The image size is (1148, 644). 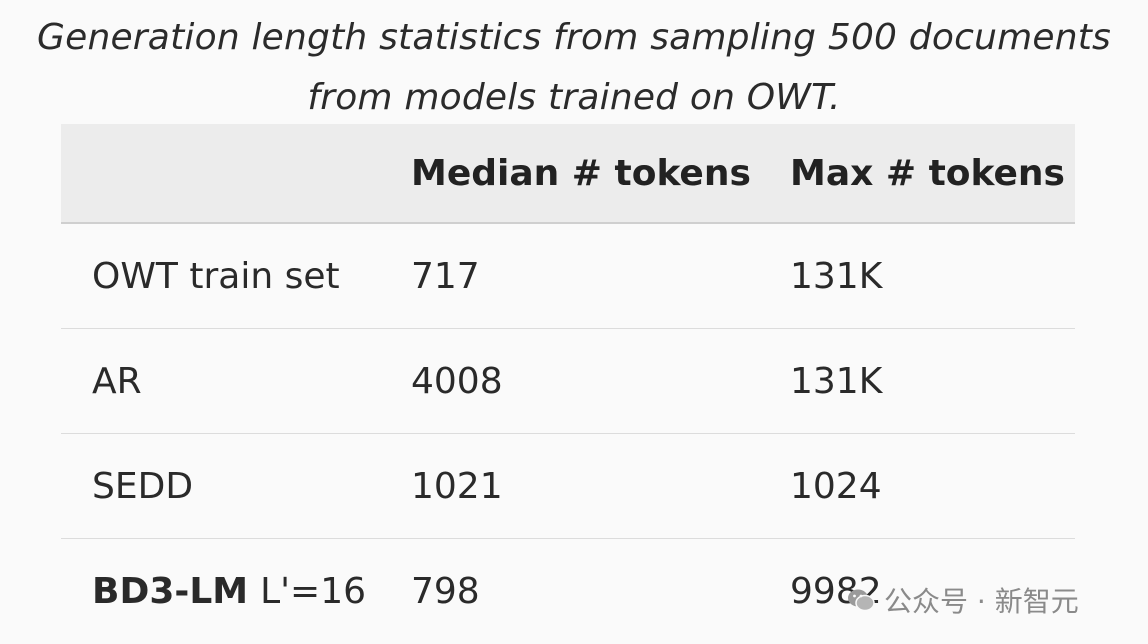 What do you see at coordinates (927, 173) in the screenshot?
I see `header-max-tokens: Max # tokens` at bounding box center [927, 173].